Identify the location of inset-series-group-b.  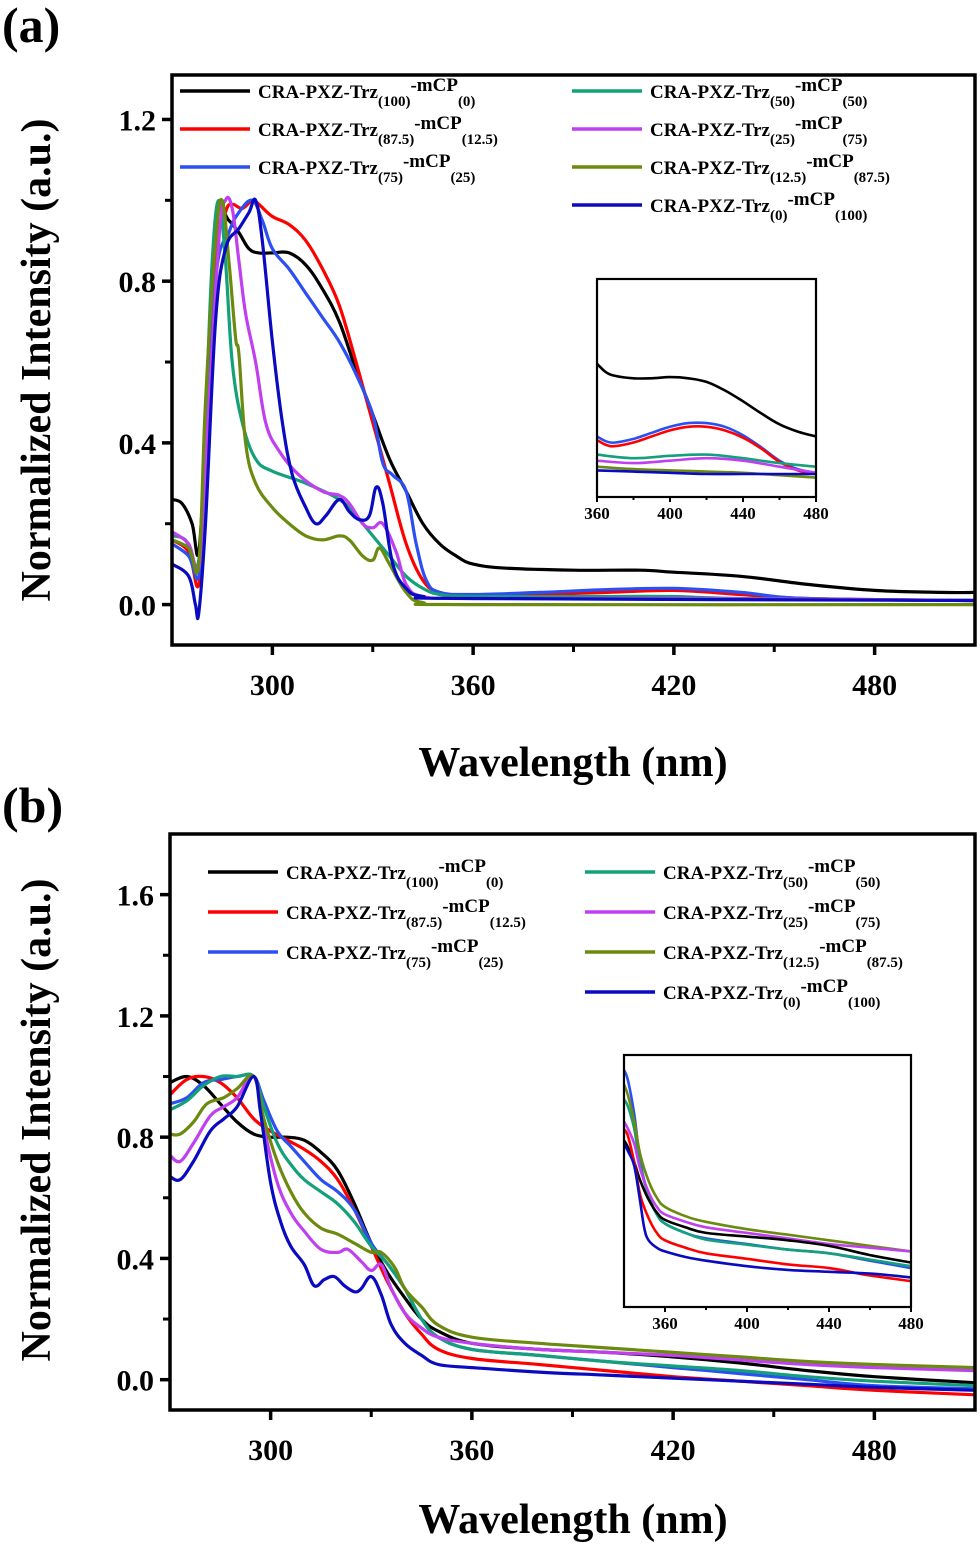
(767, 1176).